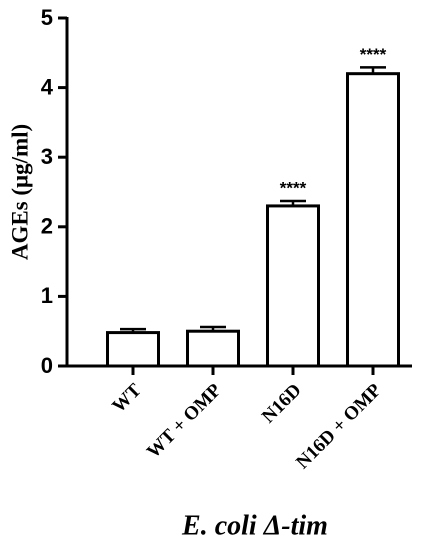 The height and width of the screenshot is (550, 437). Describe the element at coordinates (47, 295) in the screenshot. I see `y-tick-label: 1` at that location.